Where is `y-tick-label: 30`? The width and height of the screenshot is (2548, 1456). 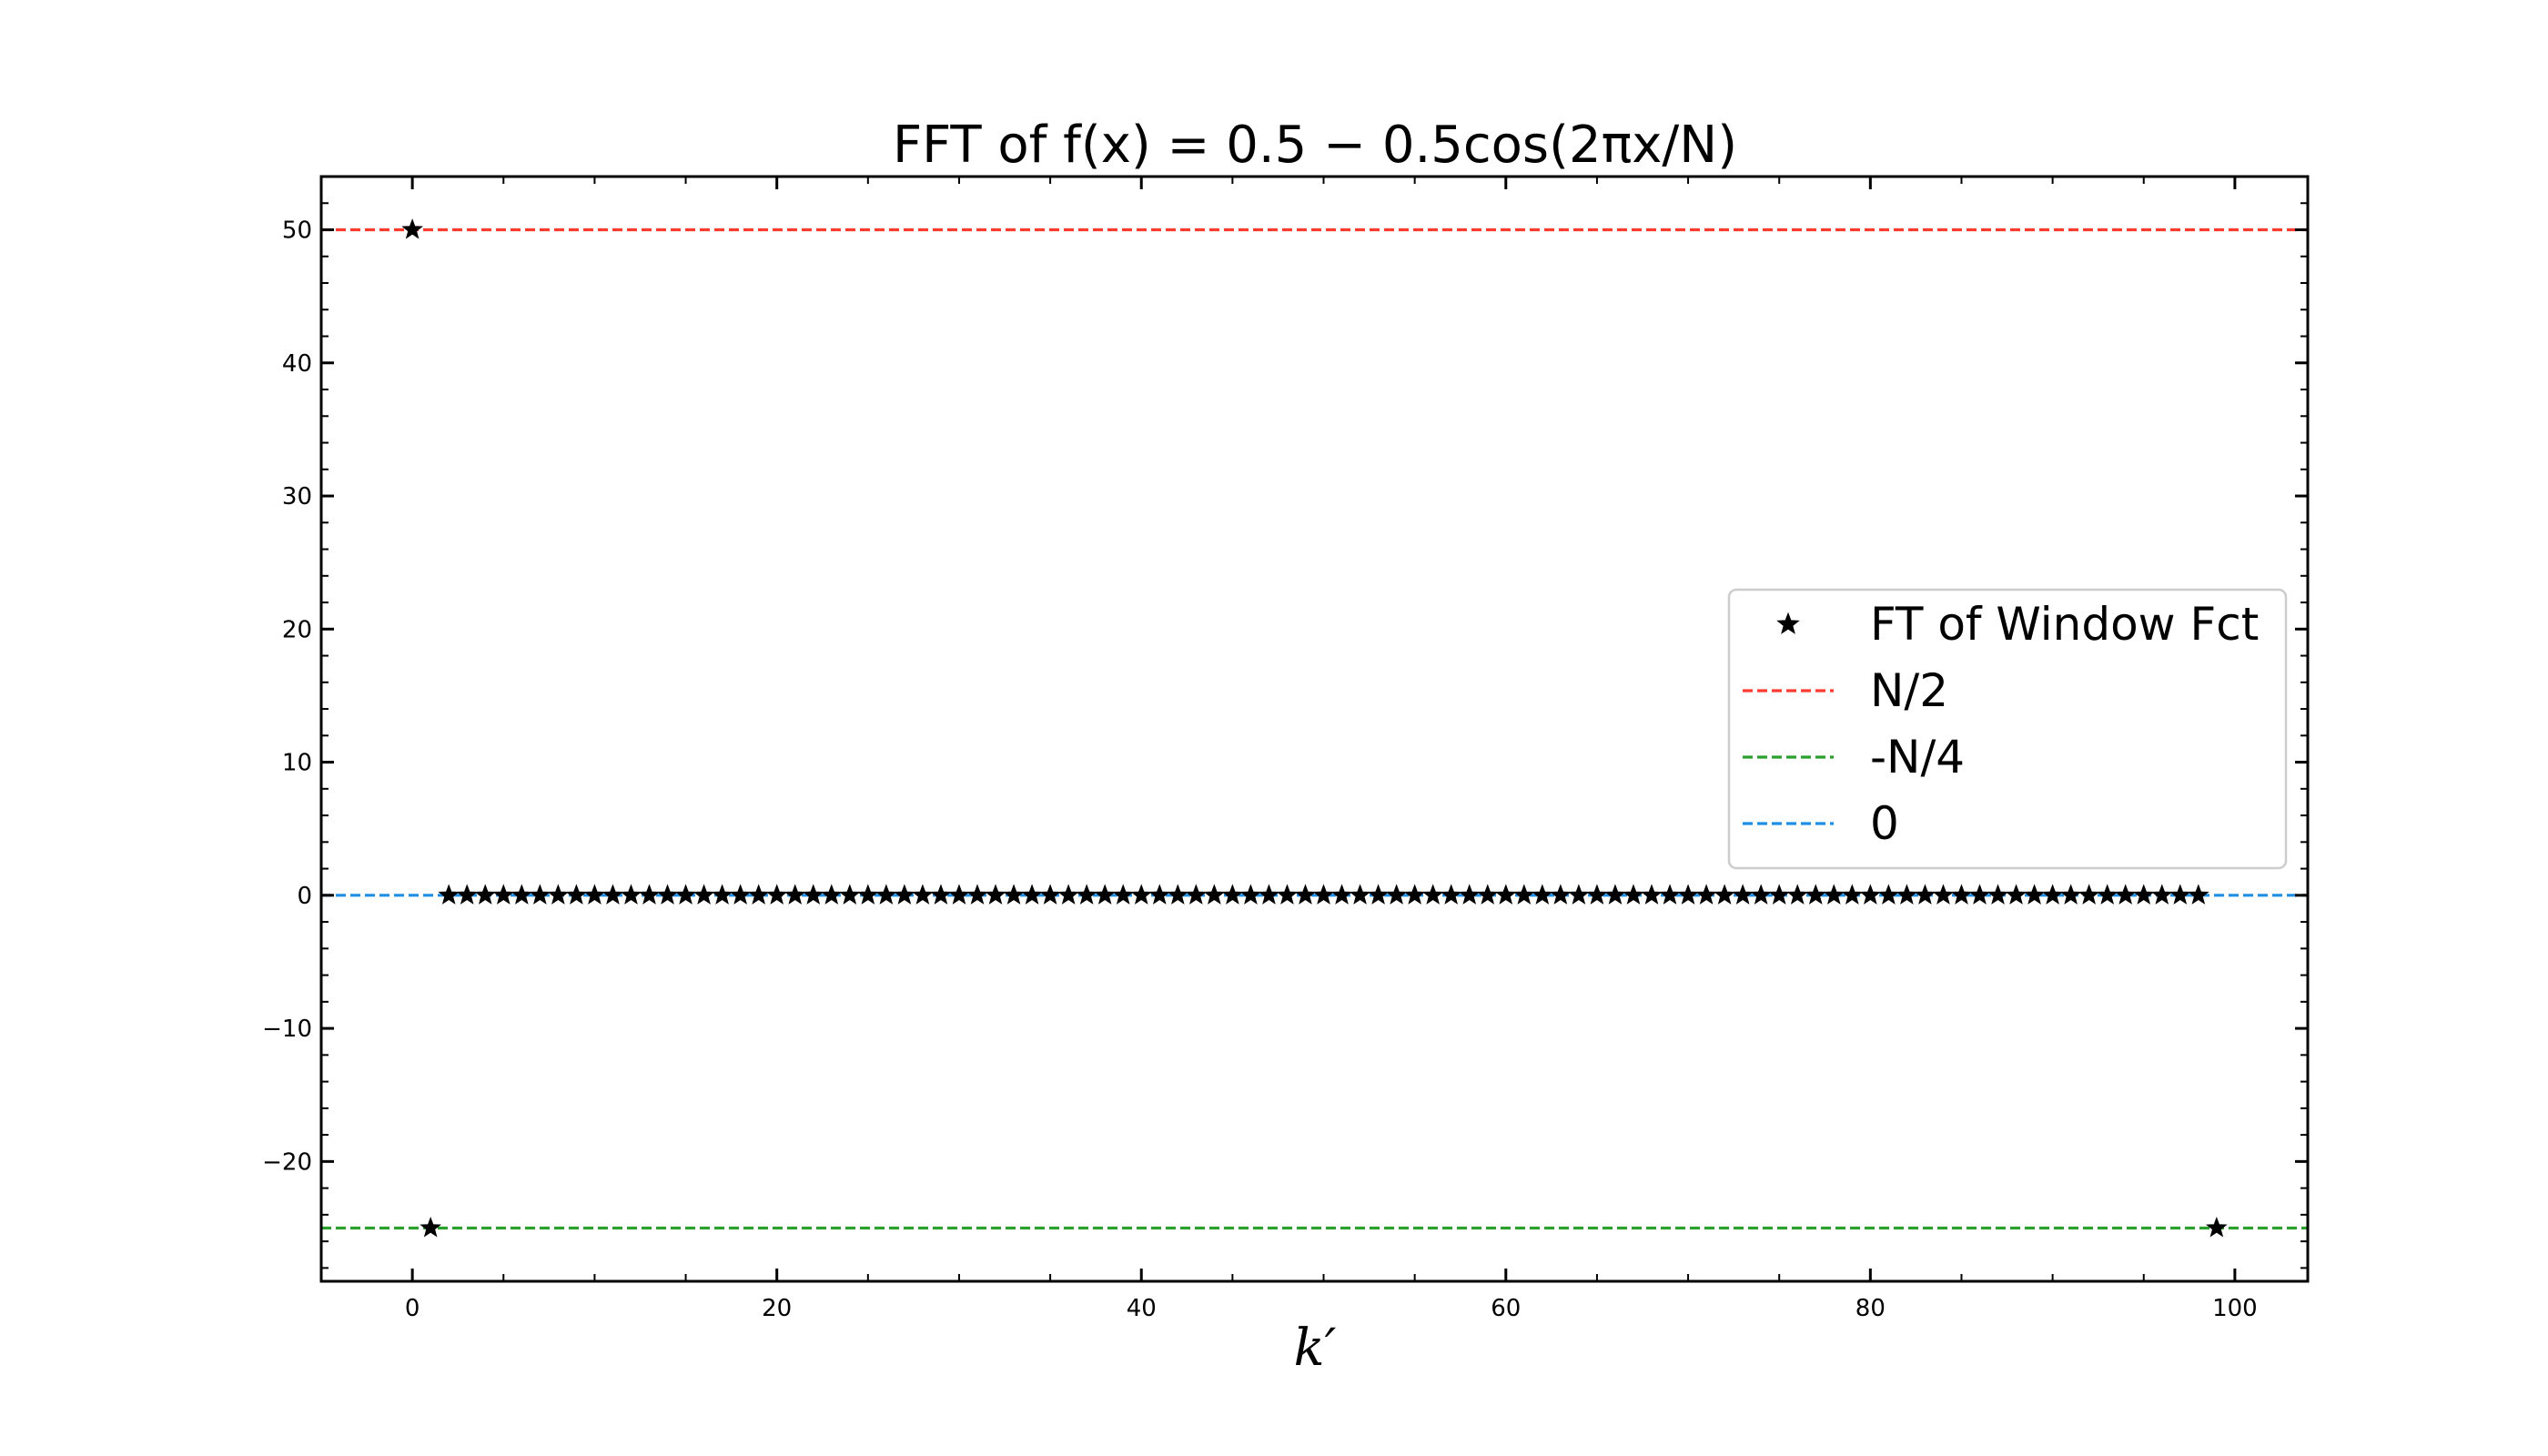 y-tick-label: 30 is located at coordinates (297, 497).